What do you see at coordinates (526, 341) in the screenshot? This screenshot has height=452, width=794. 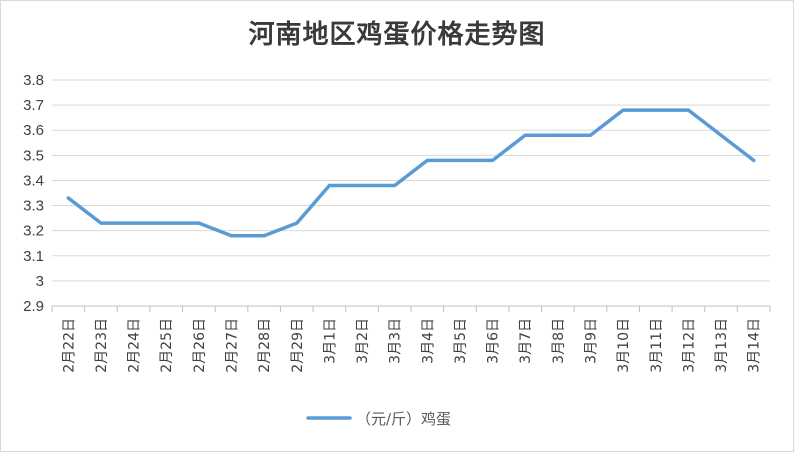 I see `x-tick-label: 3月7日` at bounding box center [526, 341].